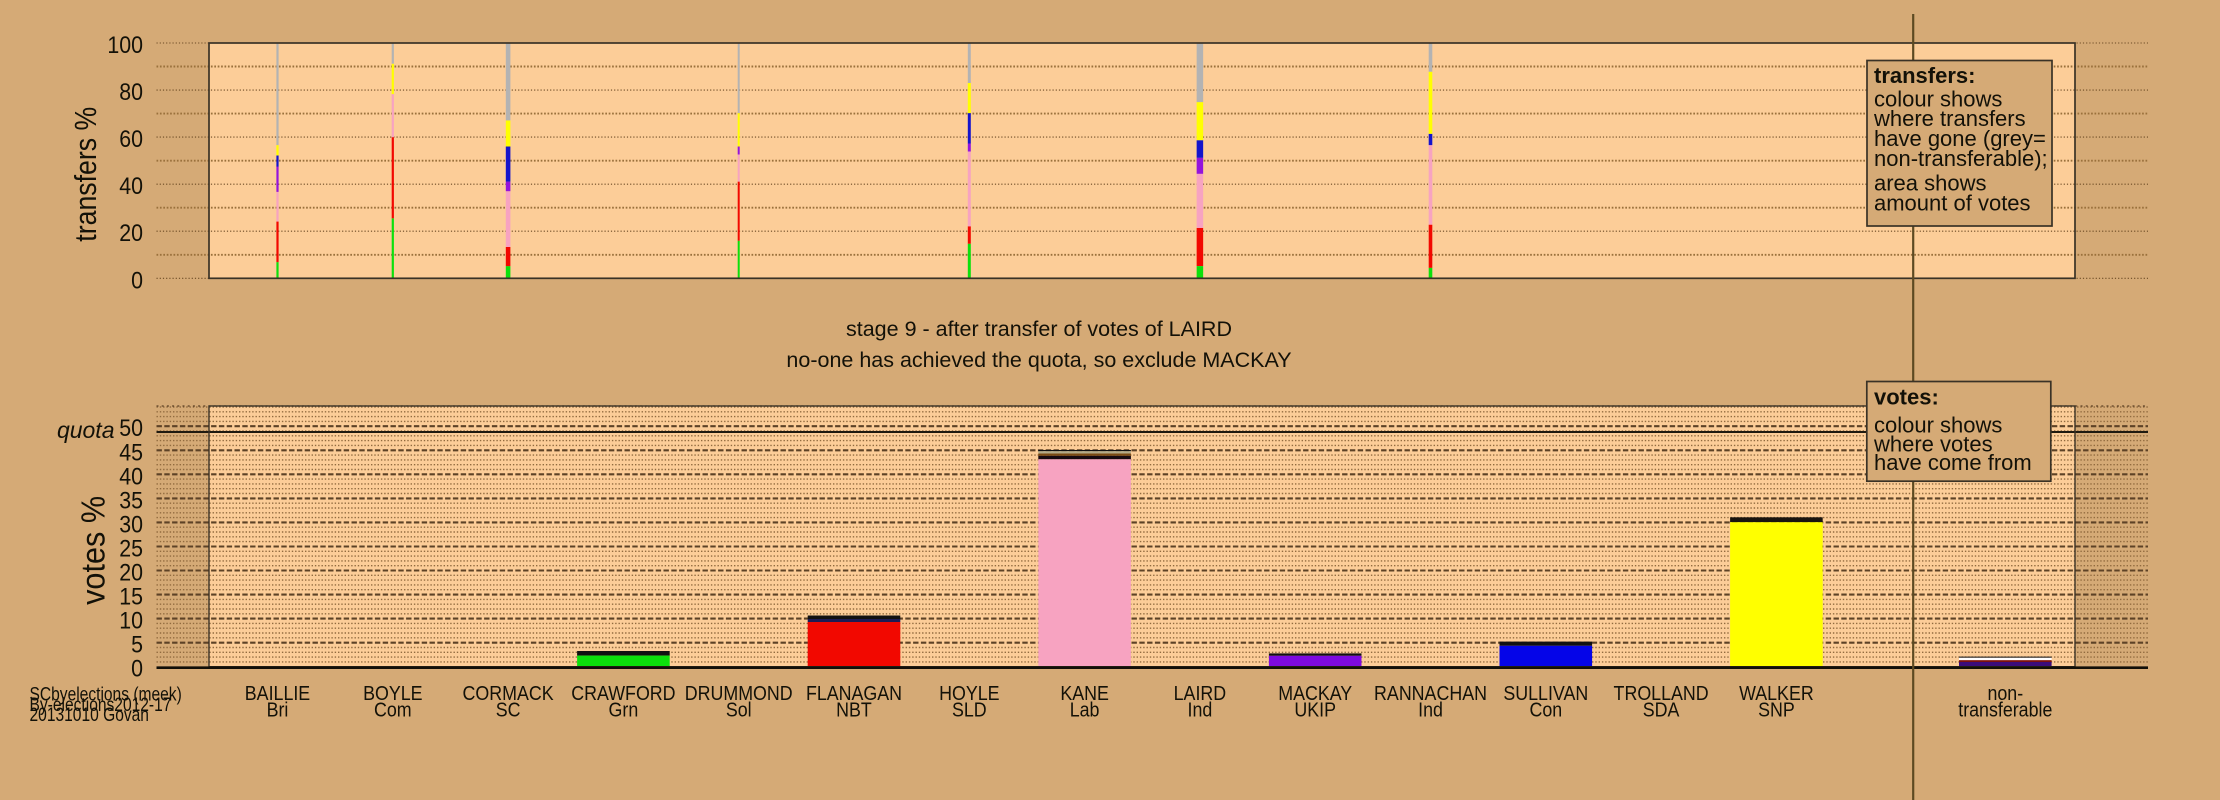 This screenshot has height=800, width=2220. I want to click on svg-text: non-transferable);, so click(1961, 158).